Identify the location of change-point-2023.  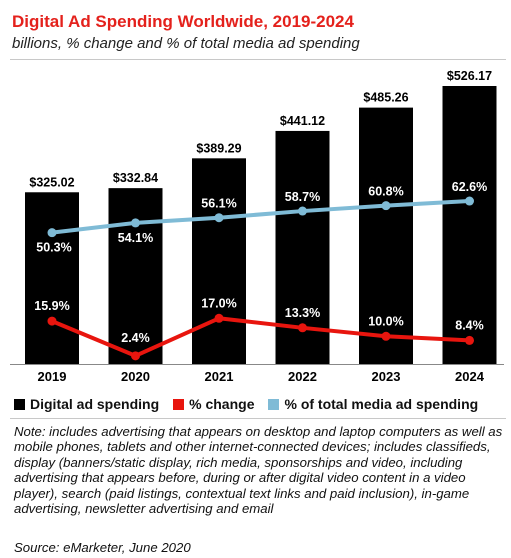
(386, 336).